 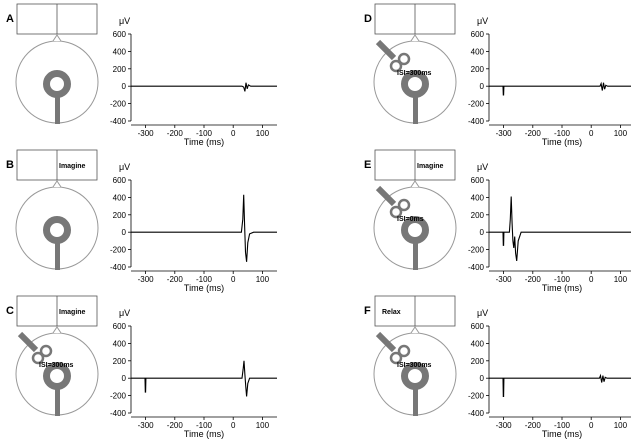 What do you see at coordinates (386, 342) in the screenshot?
I see `coil-handle` at bounding box center [386, 342].